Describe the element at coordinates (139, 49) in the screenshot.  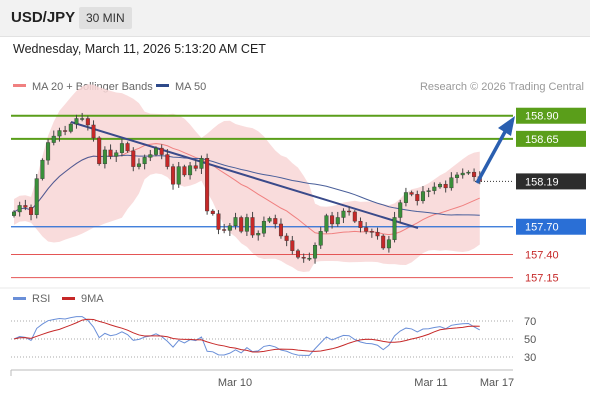
I see `timestamp: Wednesday, March 11, 2026 5:13:20 AM CET` at that location.